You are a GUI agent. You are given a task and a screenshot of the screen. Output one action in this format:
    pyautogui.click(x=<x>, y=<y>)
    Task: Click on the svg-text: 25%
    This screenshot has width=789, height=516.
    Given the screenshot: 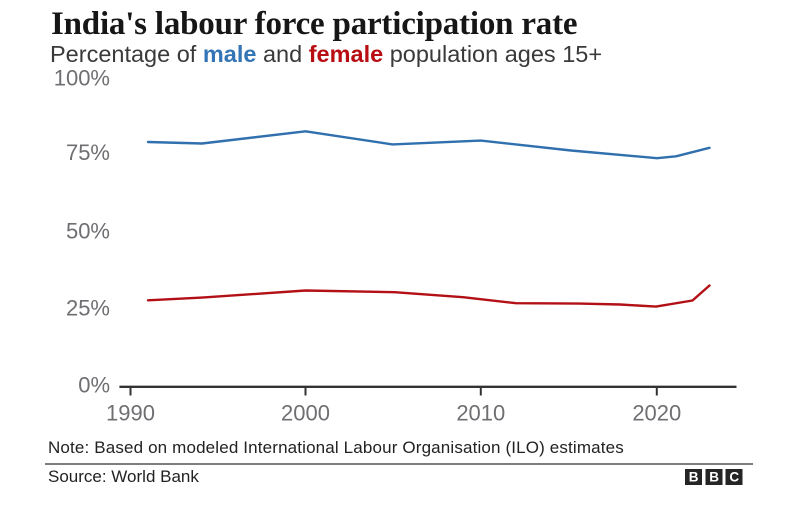 What is the action you would take?
    pyautogui.click(x=88, y=308)
    